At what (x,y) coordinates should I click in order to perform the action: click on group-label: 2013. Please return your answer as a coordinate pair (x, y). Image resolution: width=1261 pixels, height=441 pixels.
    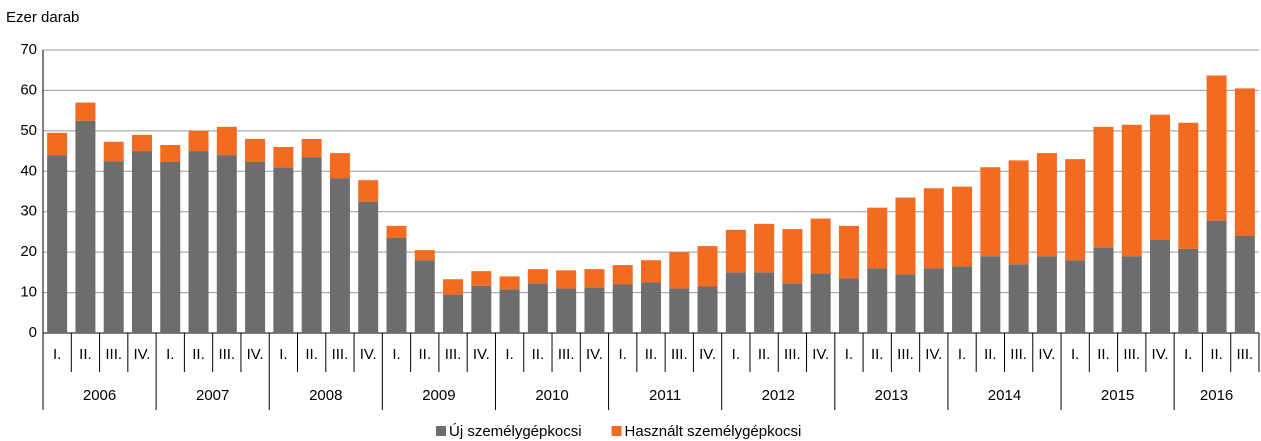
    Looking at the image, I should click on (891, 395).